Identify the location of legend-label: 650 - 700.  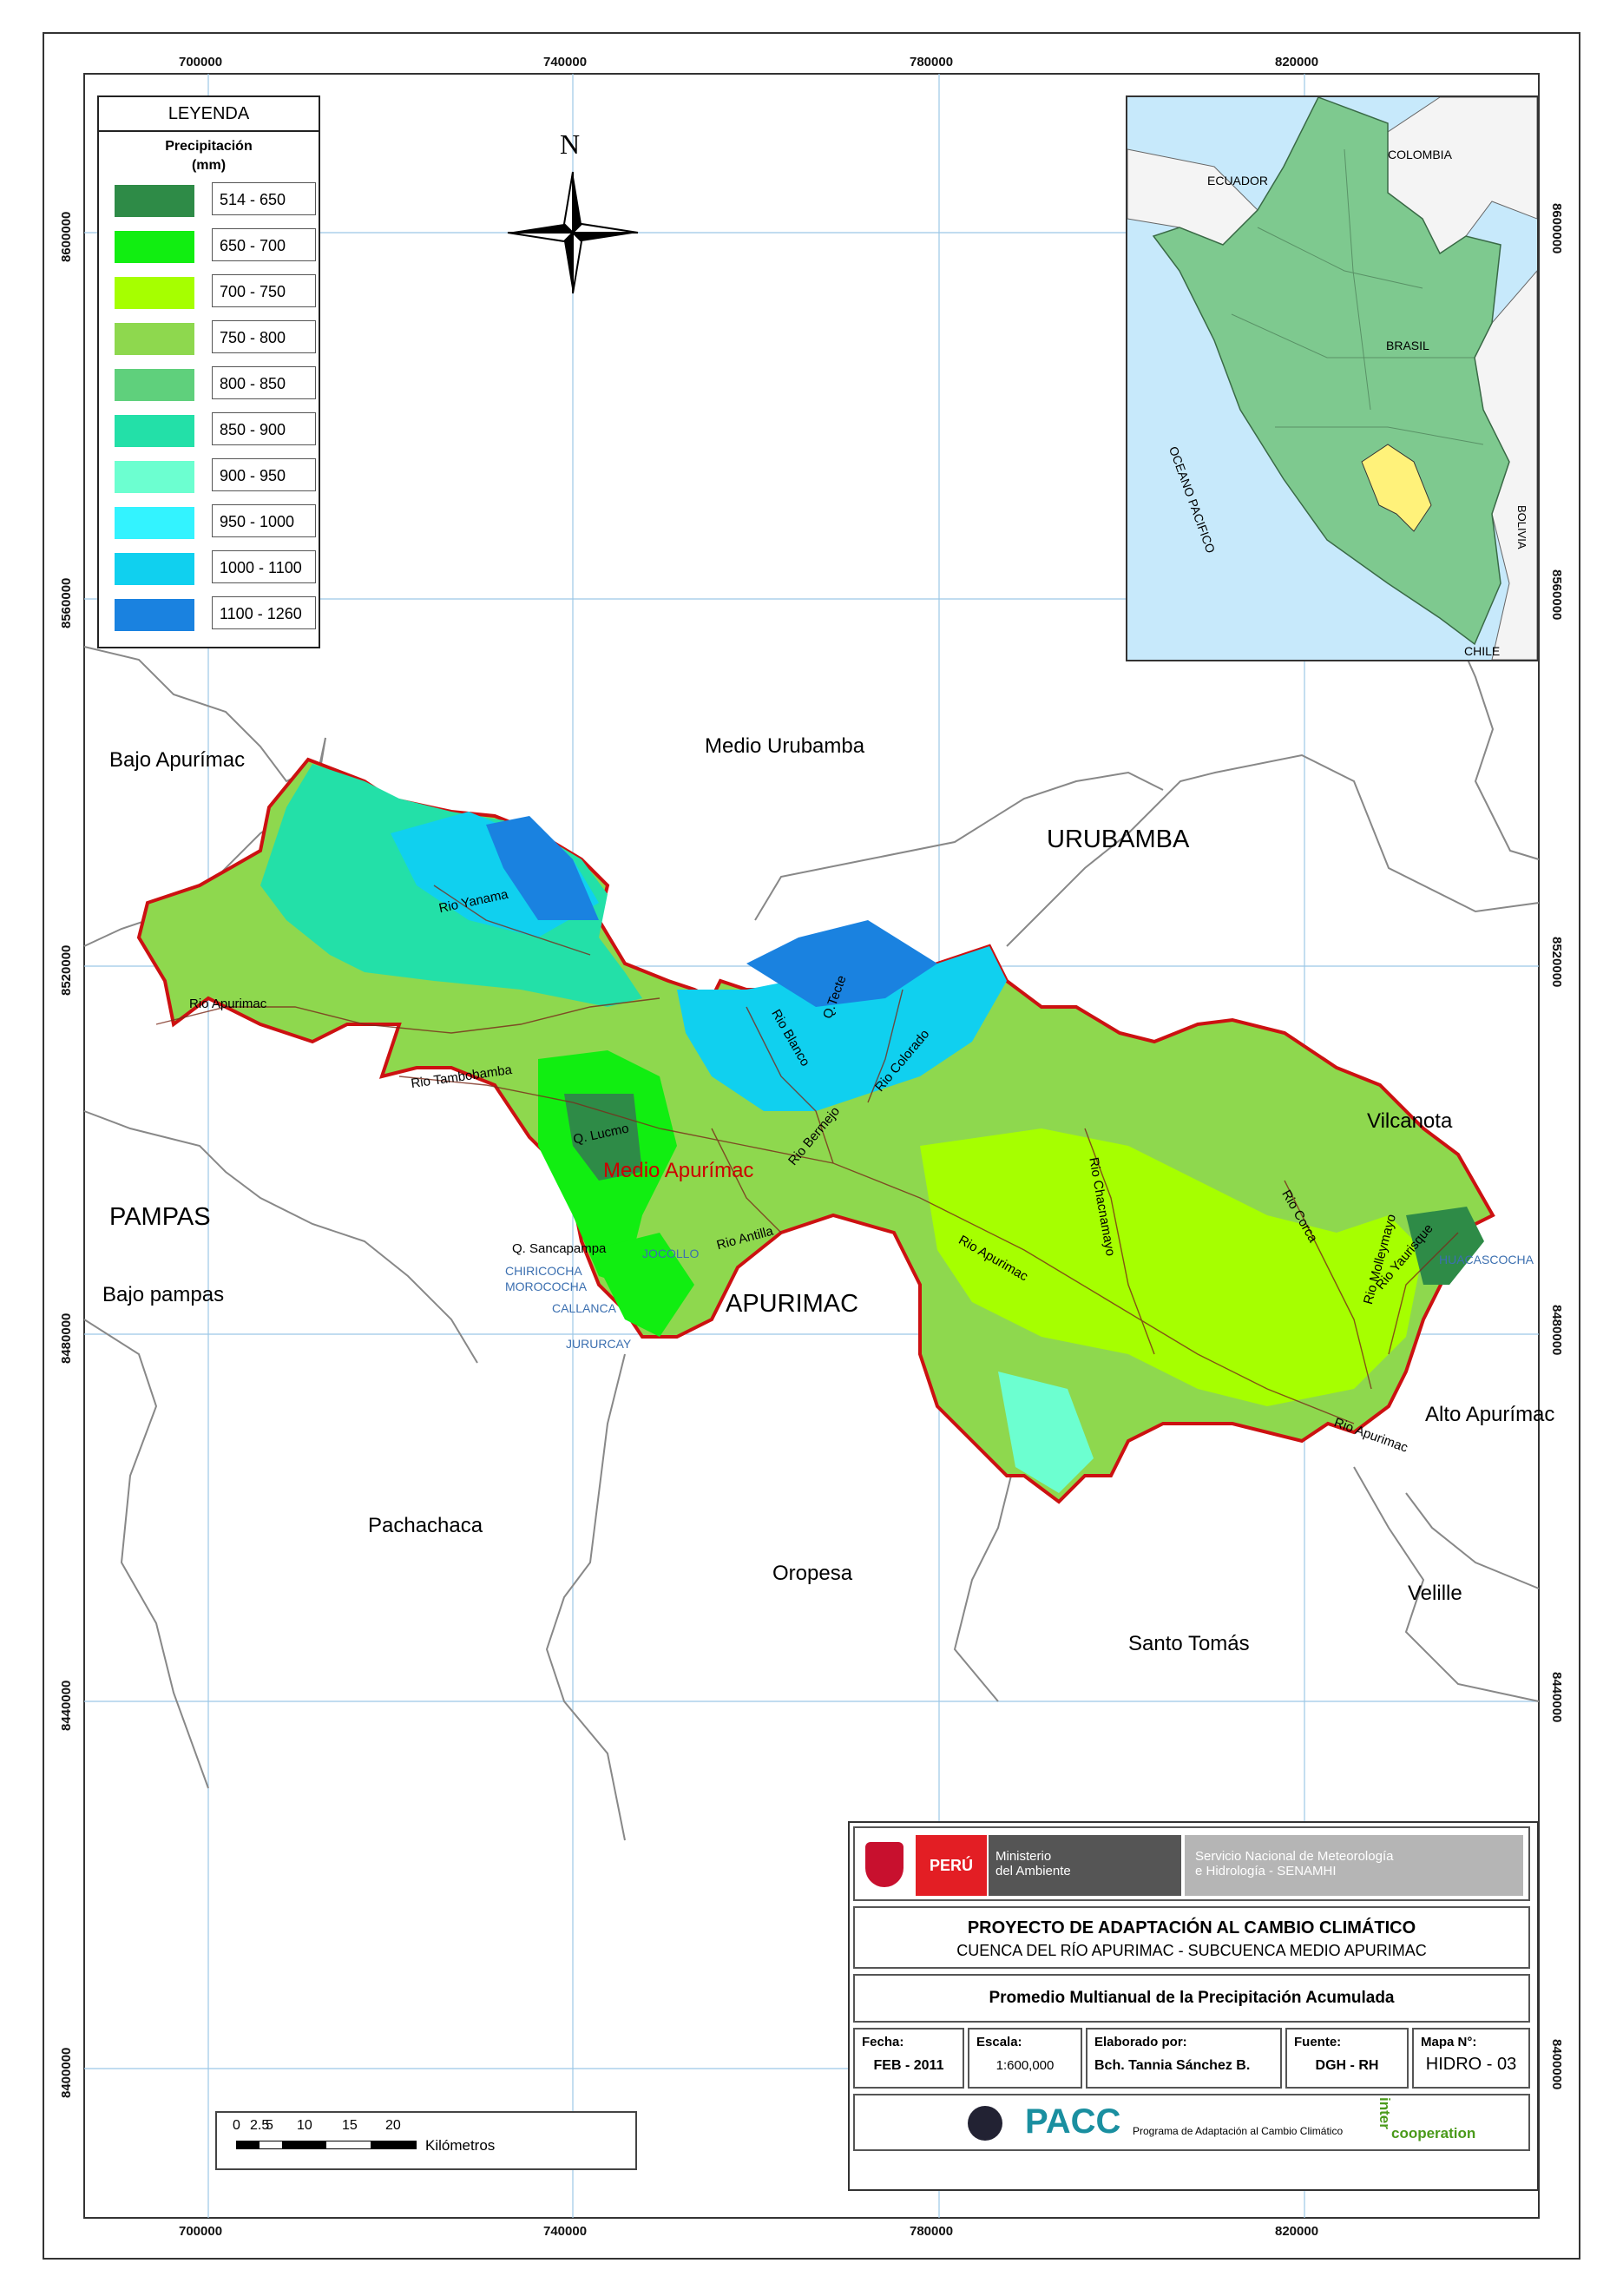
(264, 245).